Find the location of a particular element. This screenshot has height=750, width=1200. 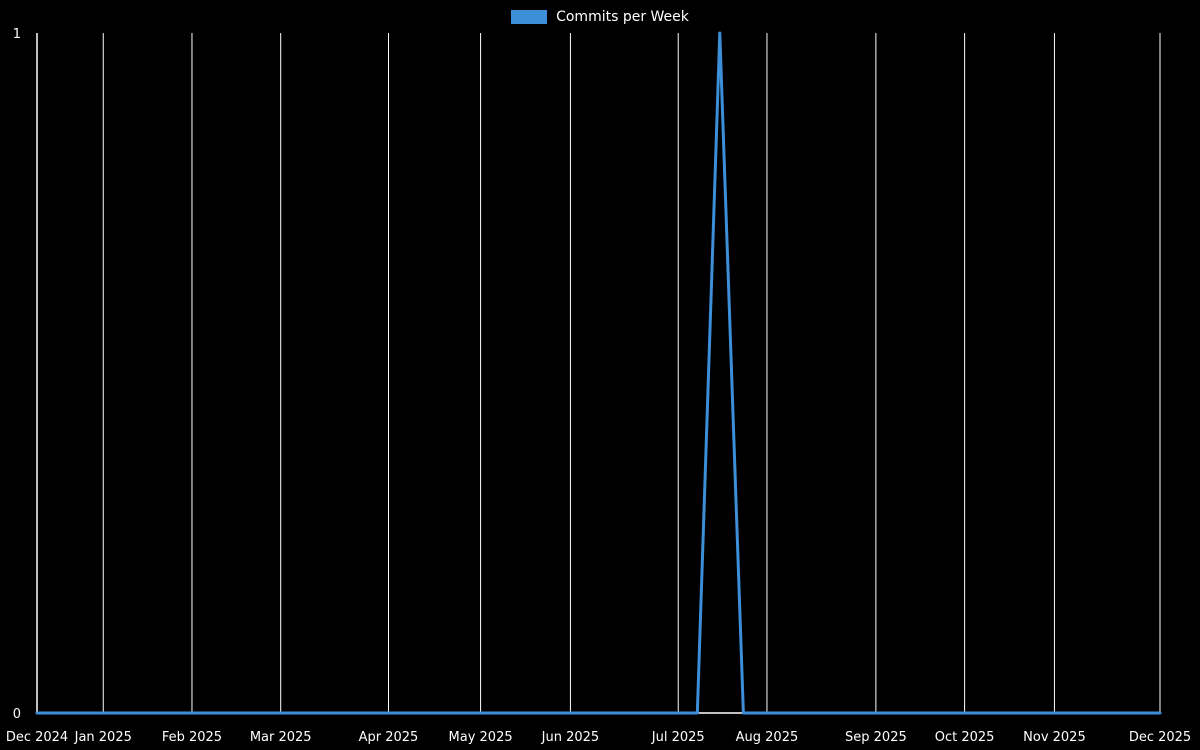

x-tick-label: Feb 2025 is located at coordinates (192, 737).